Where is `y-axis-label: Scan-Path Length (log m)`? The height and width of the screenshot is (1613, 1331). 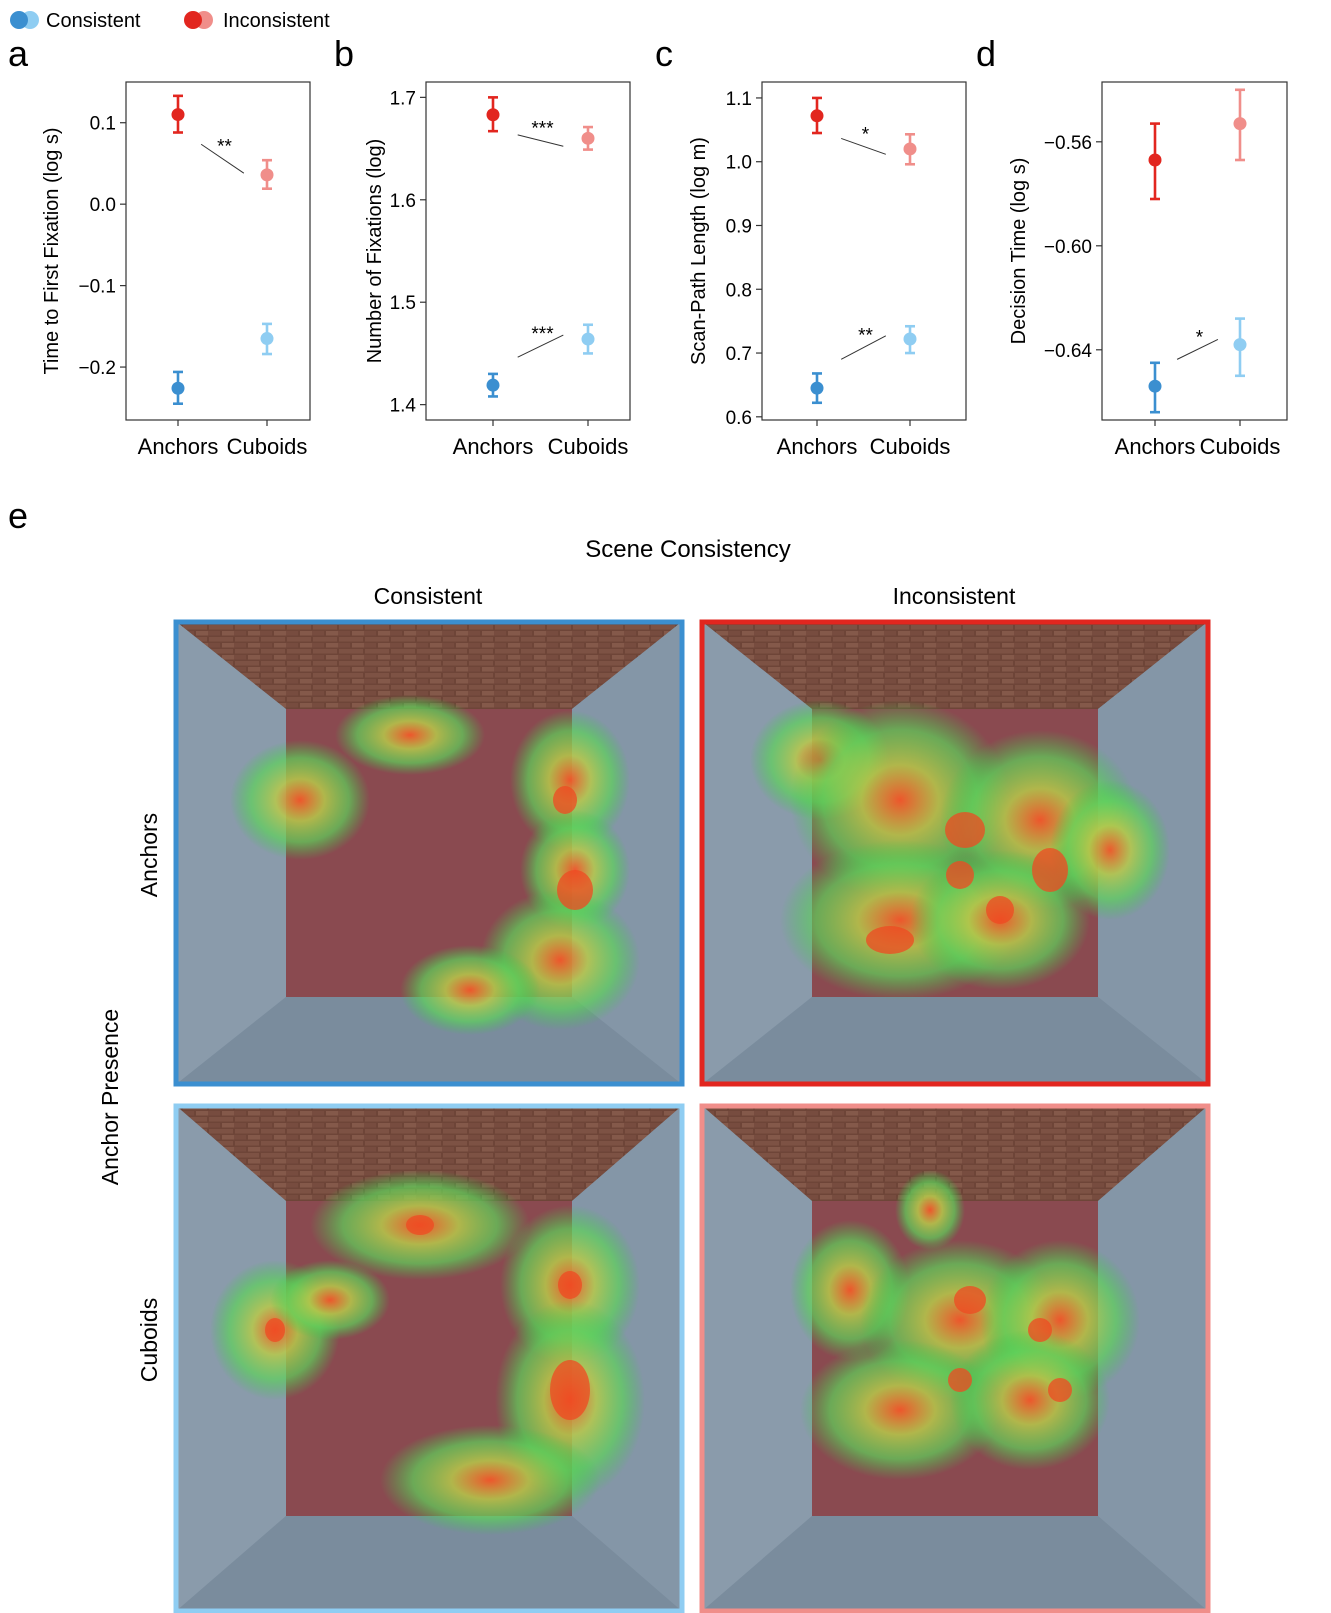 y-axis-label: Scan-Path Length (log m) is located at coordinates (699, 251).